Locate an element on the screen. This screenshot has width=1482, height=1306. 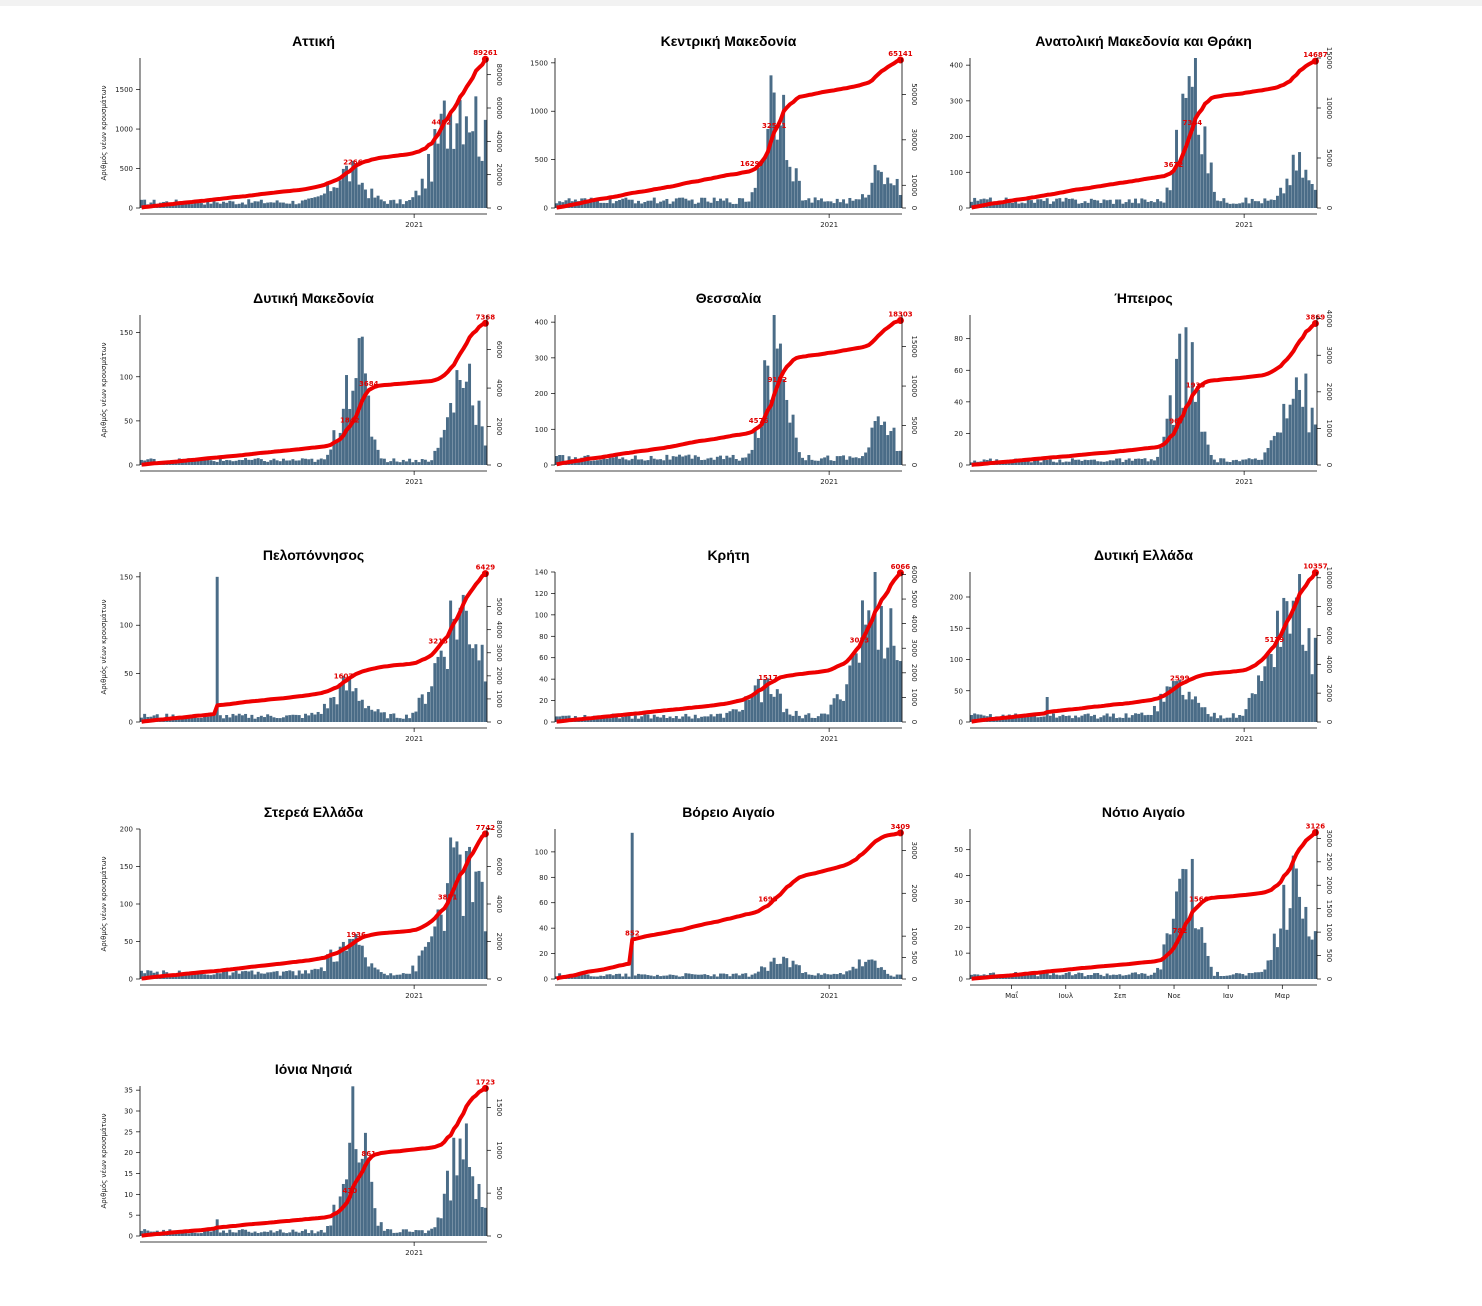
left-tick-label: 10 is located at coordinates (958, 954).